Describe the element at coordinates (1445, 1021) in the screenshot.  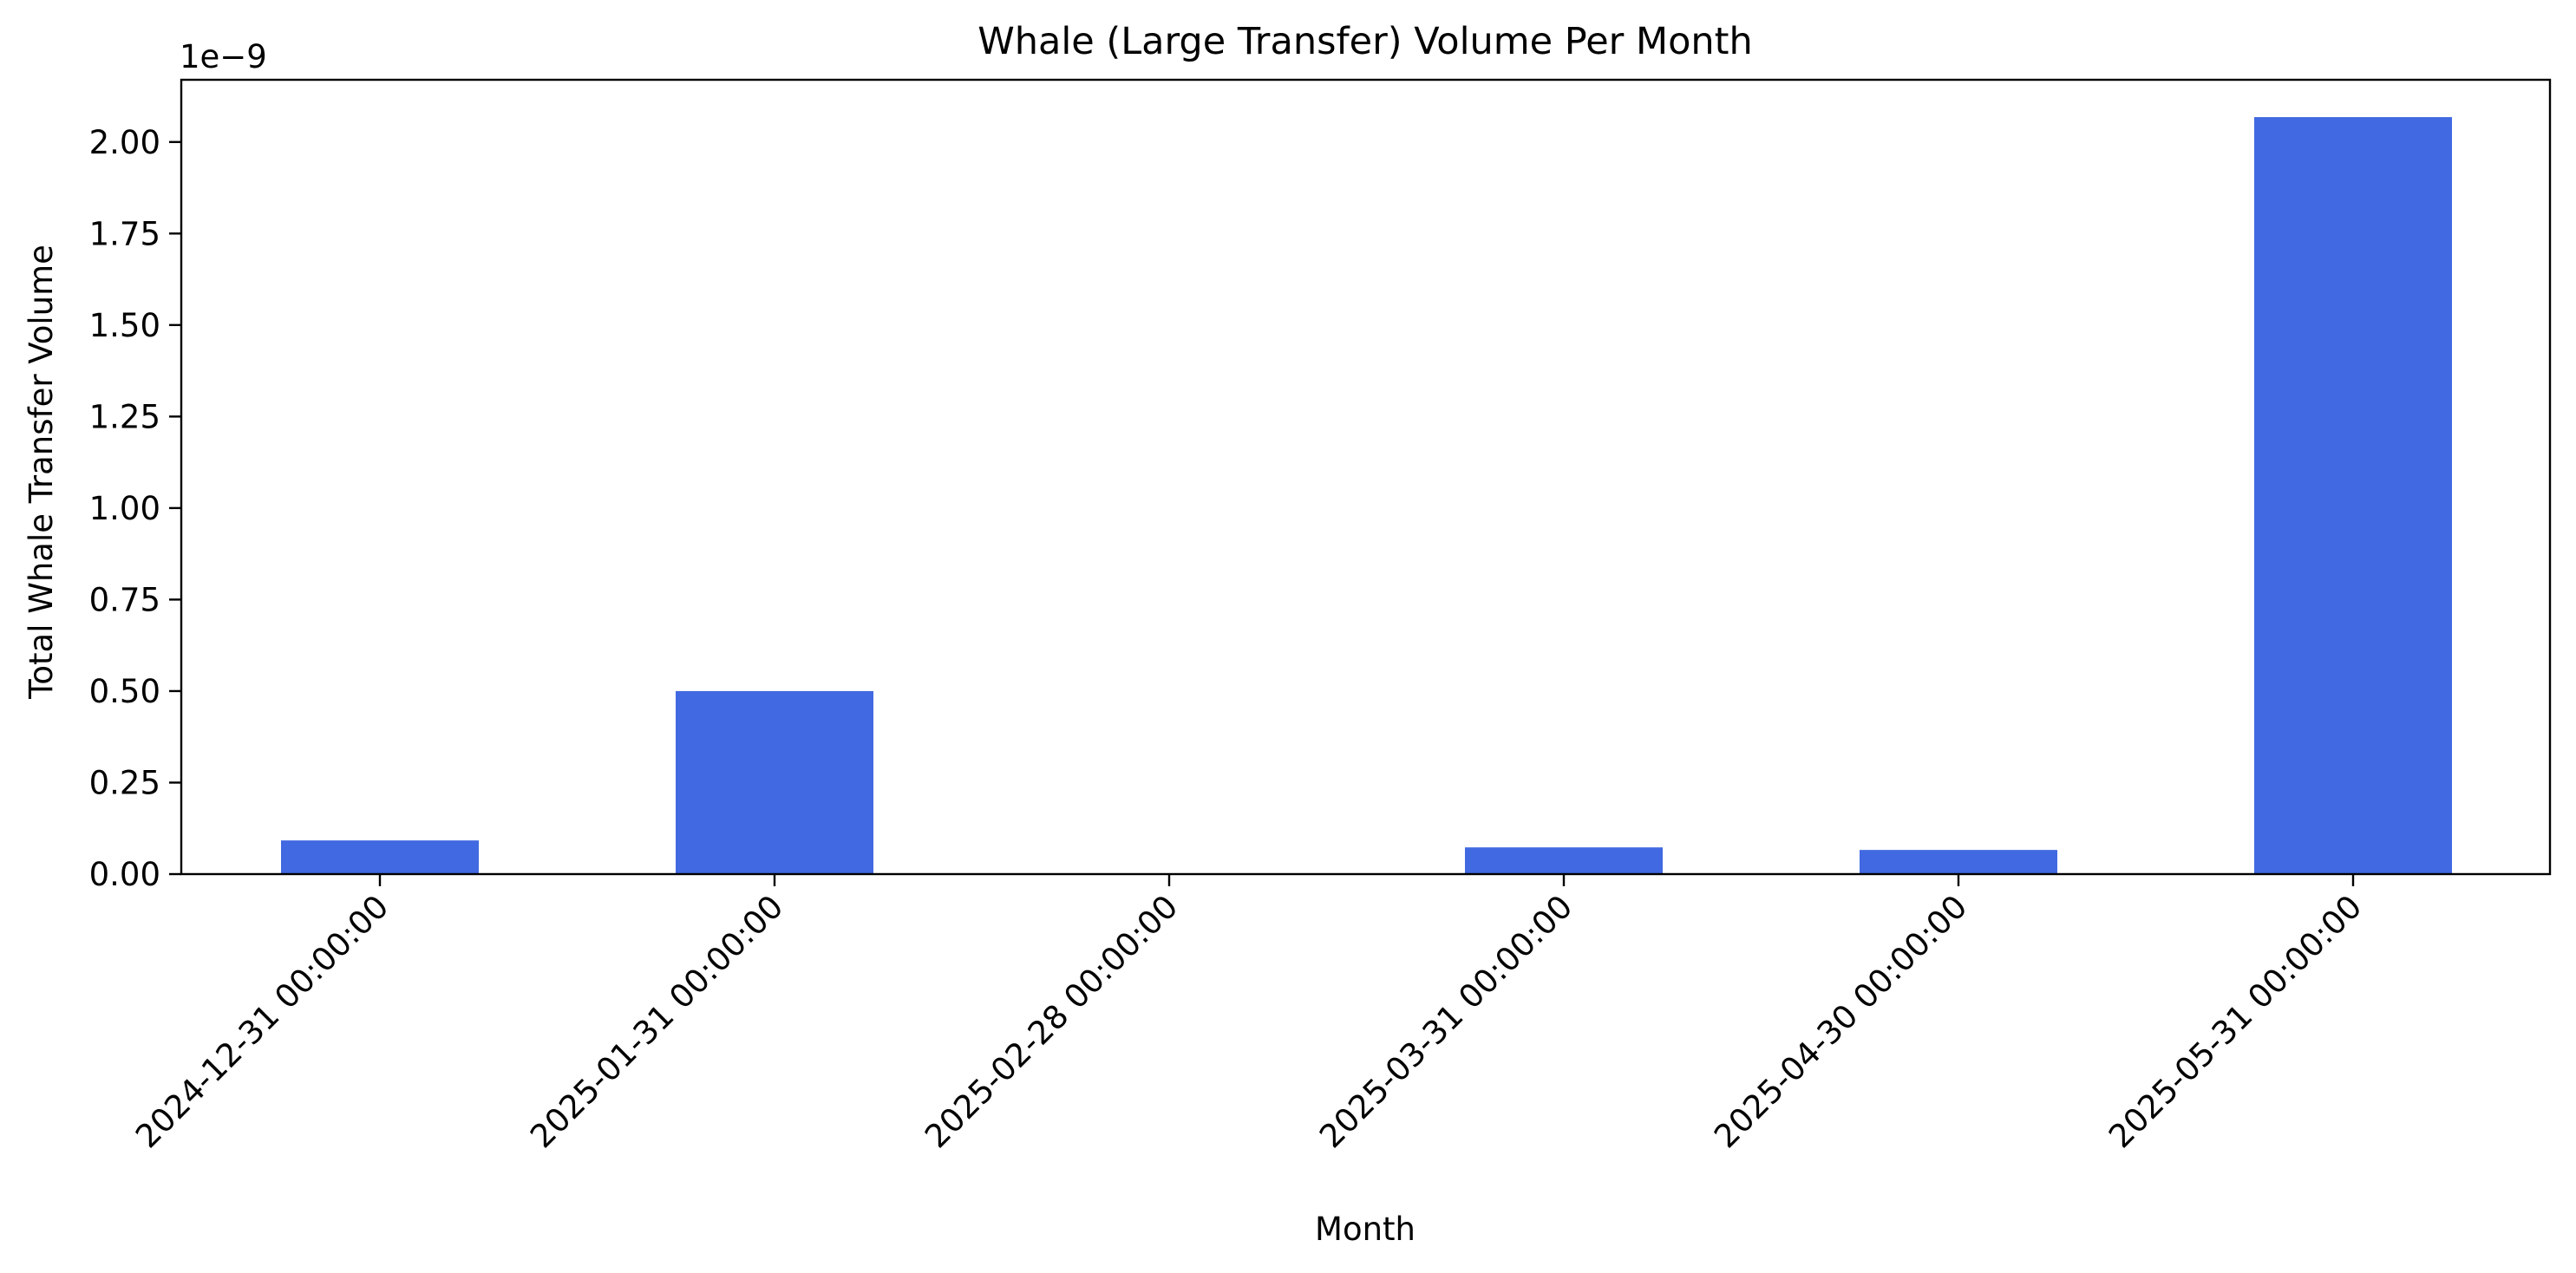
I see `x-tick-label: 2025-03-31 00:00:00` at that location.